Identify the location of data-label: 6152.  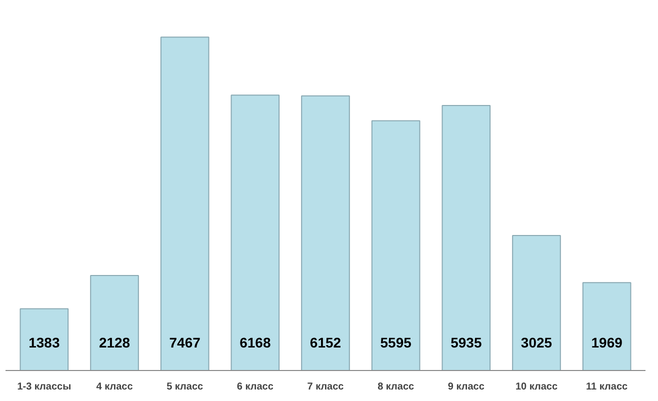
(326, 342).